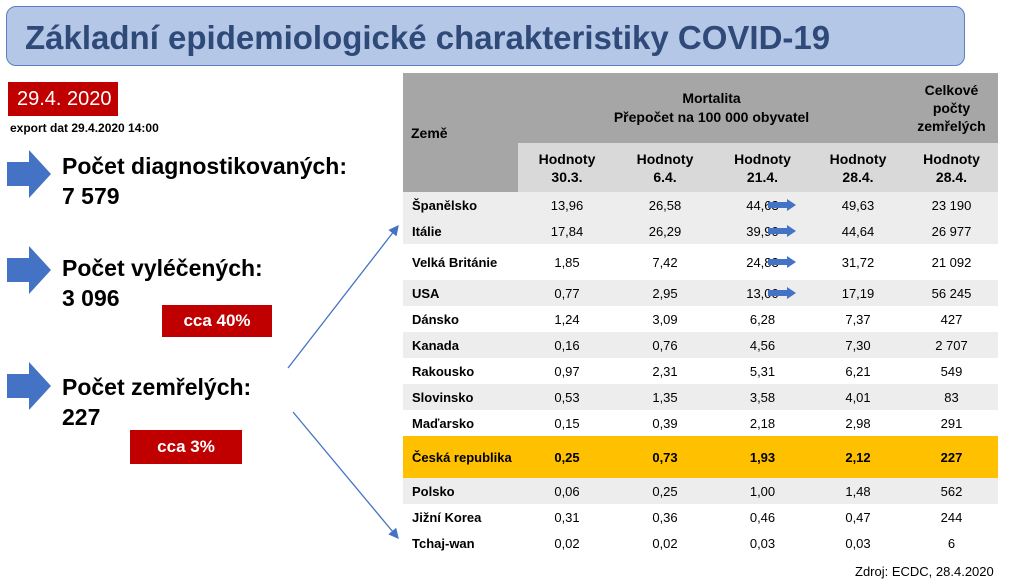 The height and width of the screenshot is (585, 1024). What do you see at coordinates (567, 371) in the screenshot?
I see `value-cell: 0,97` at bounding box center [567, 371].